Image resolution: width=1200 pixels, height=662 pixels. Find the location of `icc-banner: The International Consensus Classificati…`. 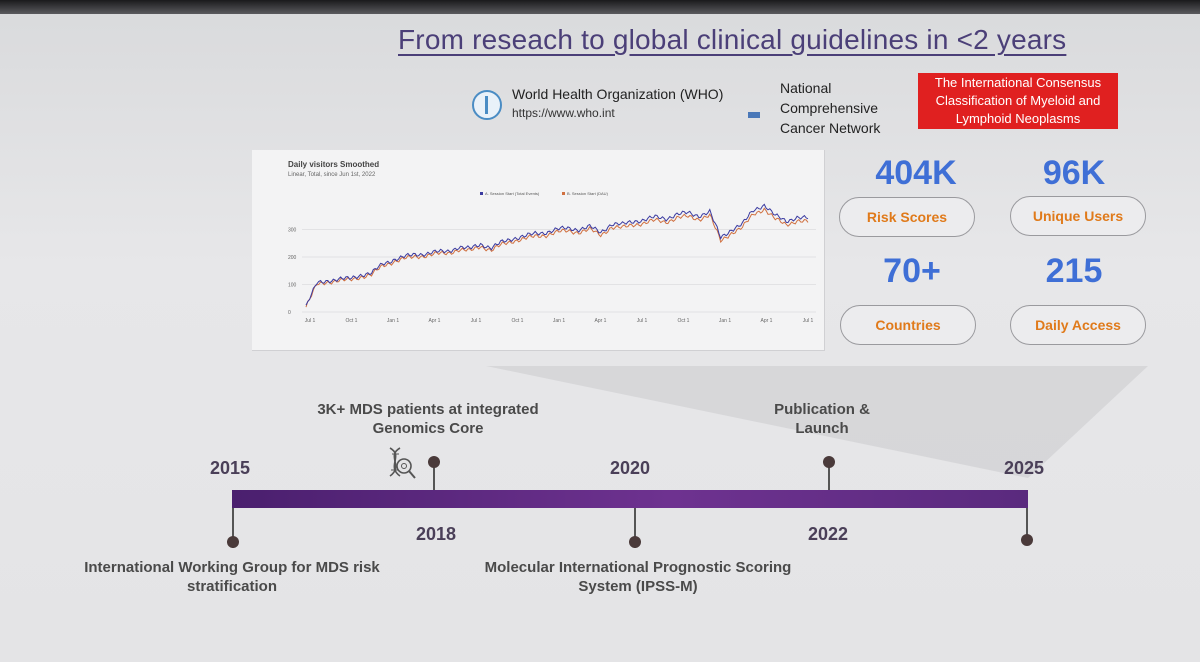

icc-banner: The International Consensus Classificati… is located at coordinates (1018, 101).